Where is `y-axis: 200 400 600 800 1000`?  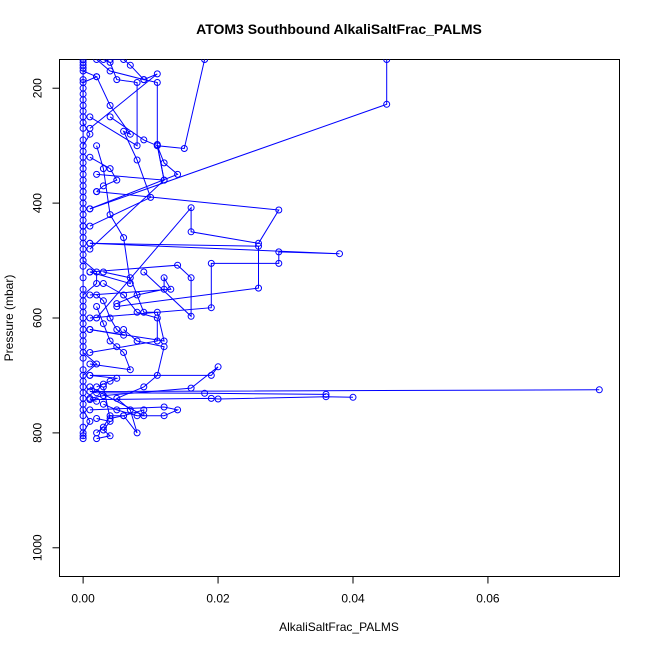 y-axis: 200 400 600 800 1000 is located at coordinates (45, 319).